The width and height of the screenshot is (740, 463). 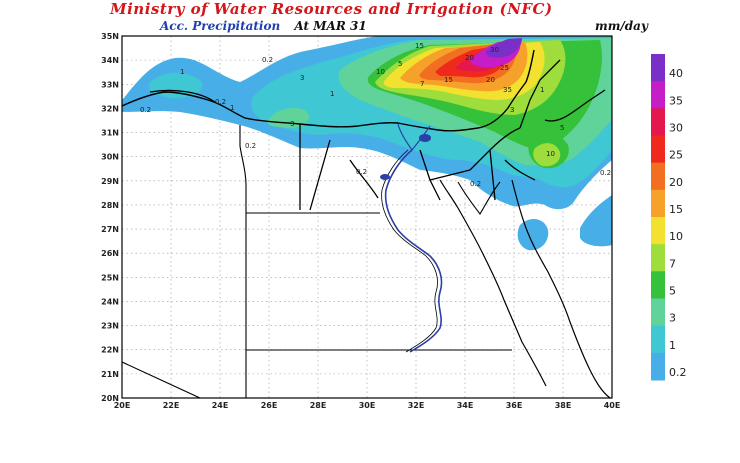 What do you see at coordinates (110, 229) in the screenshot?
I see `lat-label: 27N` at bounding box center [110, 229].